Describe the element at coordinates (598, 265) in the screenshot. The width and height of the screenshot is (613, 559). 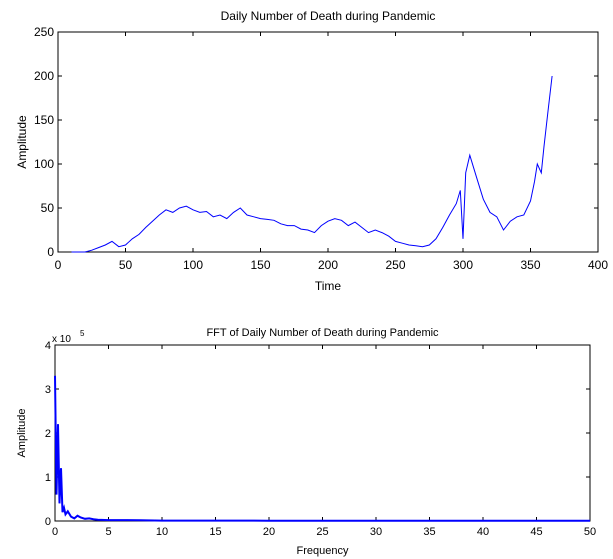
I see `x-tick-label: 400` at that location.